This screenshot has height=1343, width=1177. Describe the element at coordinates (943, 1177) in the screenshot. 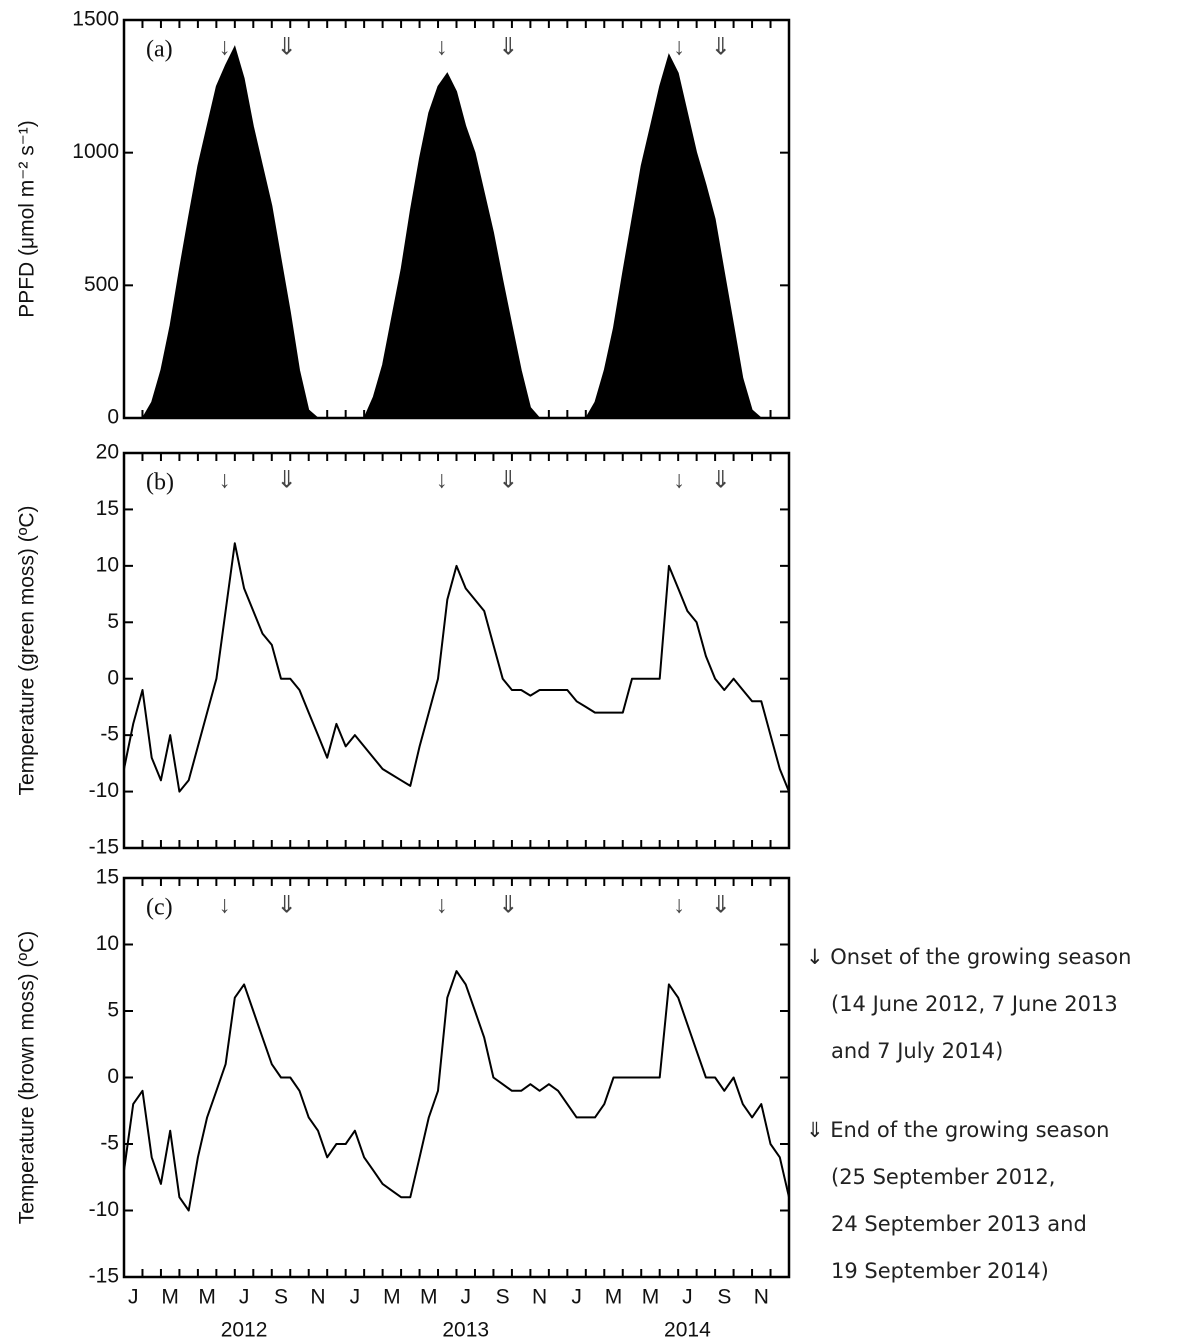

I see `side-note: (25 September 2012,` at that location.